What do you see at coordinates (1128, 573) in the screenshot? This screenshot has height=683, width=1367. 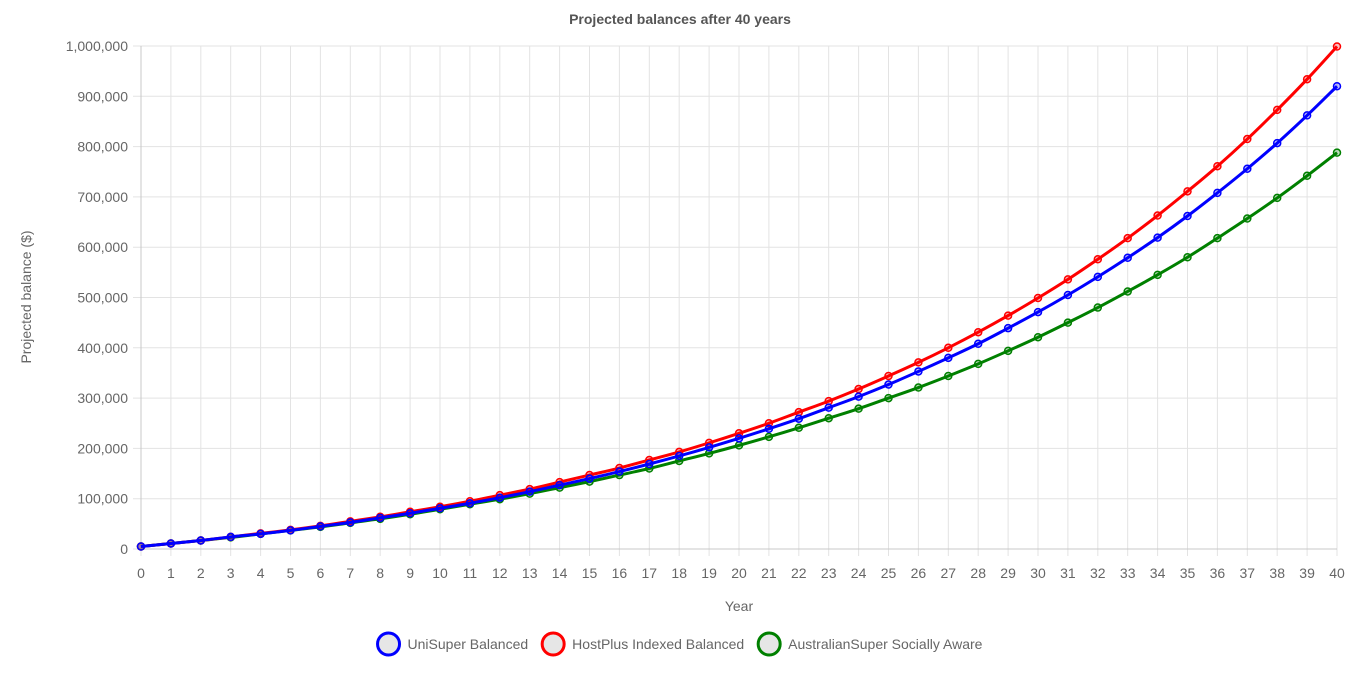 I see `x-tick-label: 33` at bounding box center [1128, 573].